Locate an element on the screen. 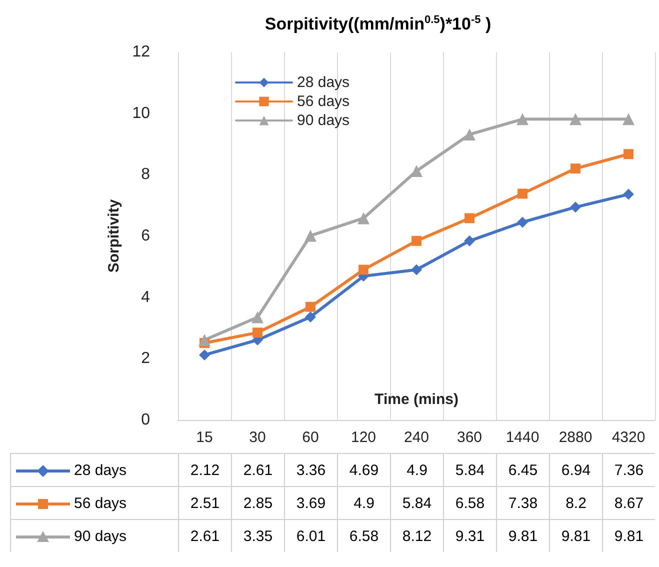 This screenshot has height=567, width=659. x-tick-label: 1440 is located at coordinates (523, 437).